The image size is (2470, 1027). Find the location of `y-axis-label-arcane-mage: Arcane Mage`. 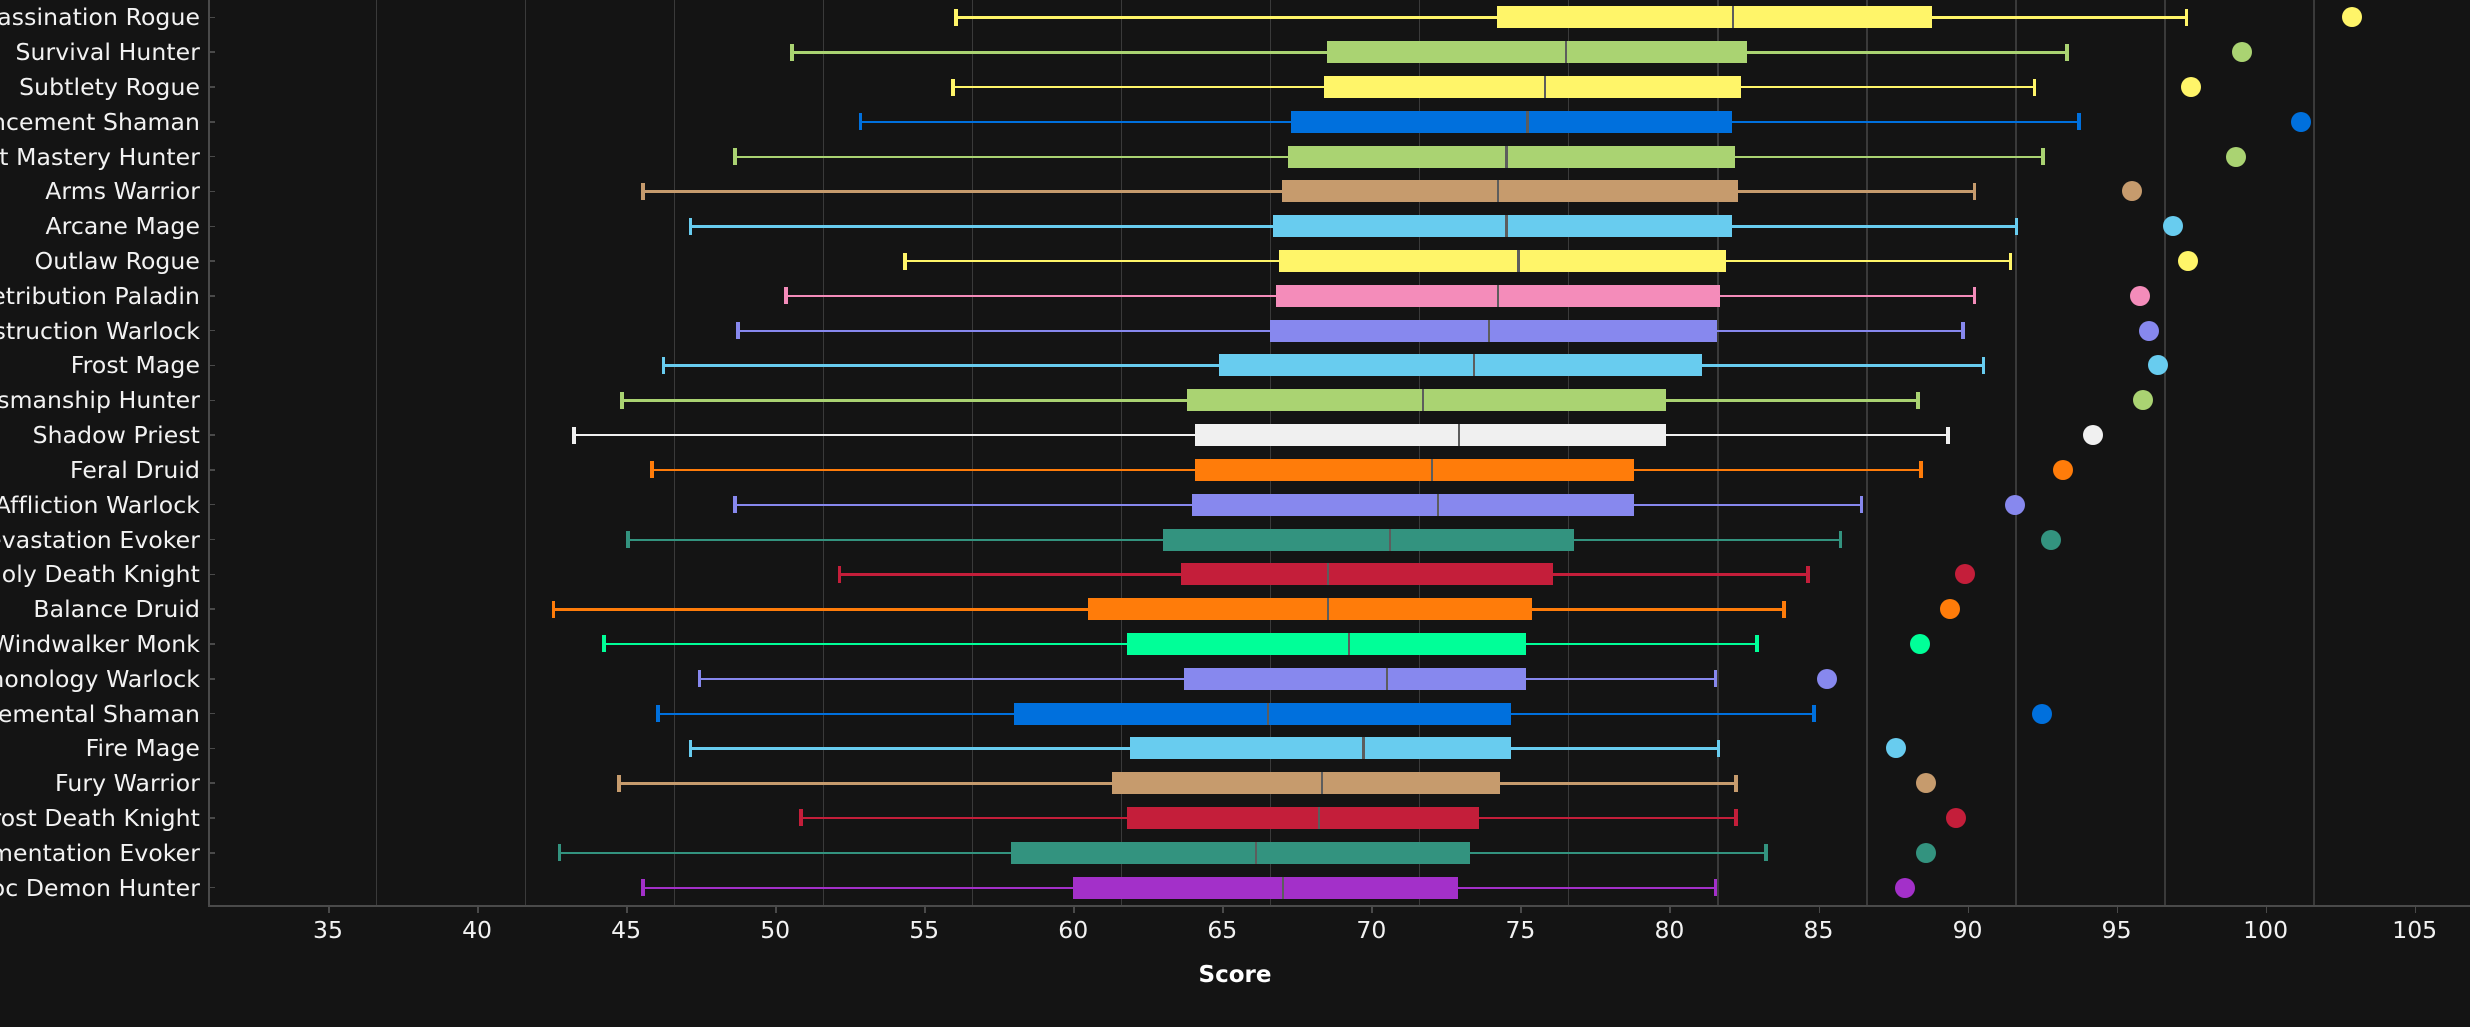

y-axis-label-arcane-mage: Arcane Mage is located at coordinates (122, 226).